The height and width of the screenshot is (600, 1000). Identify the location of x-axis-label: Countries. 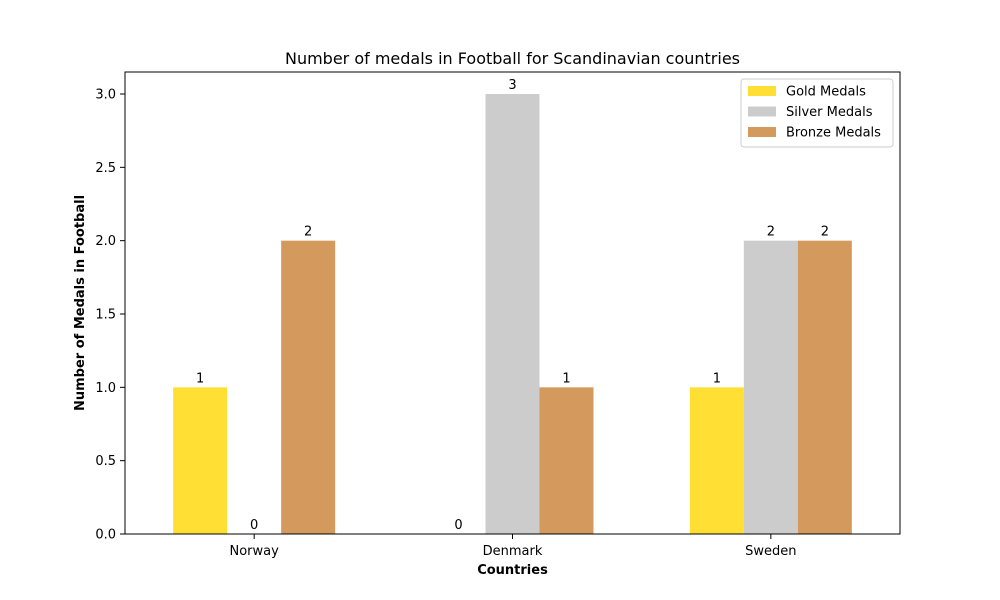
(512, 570).